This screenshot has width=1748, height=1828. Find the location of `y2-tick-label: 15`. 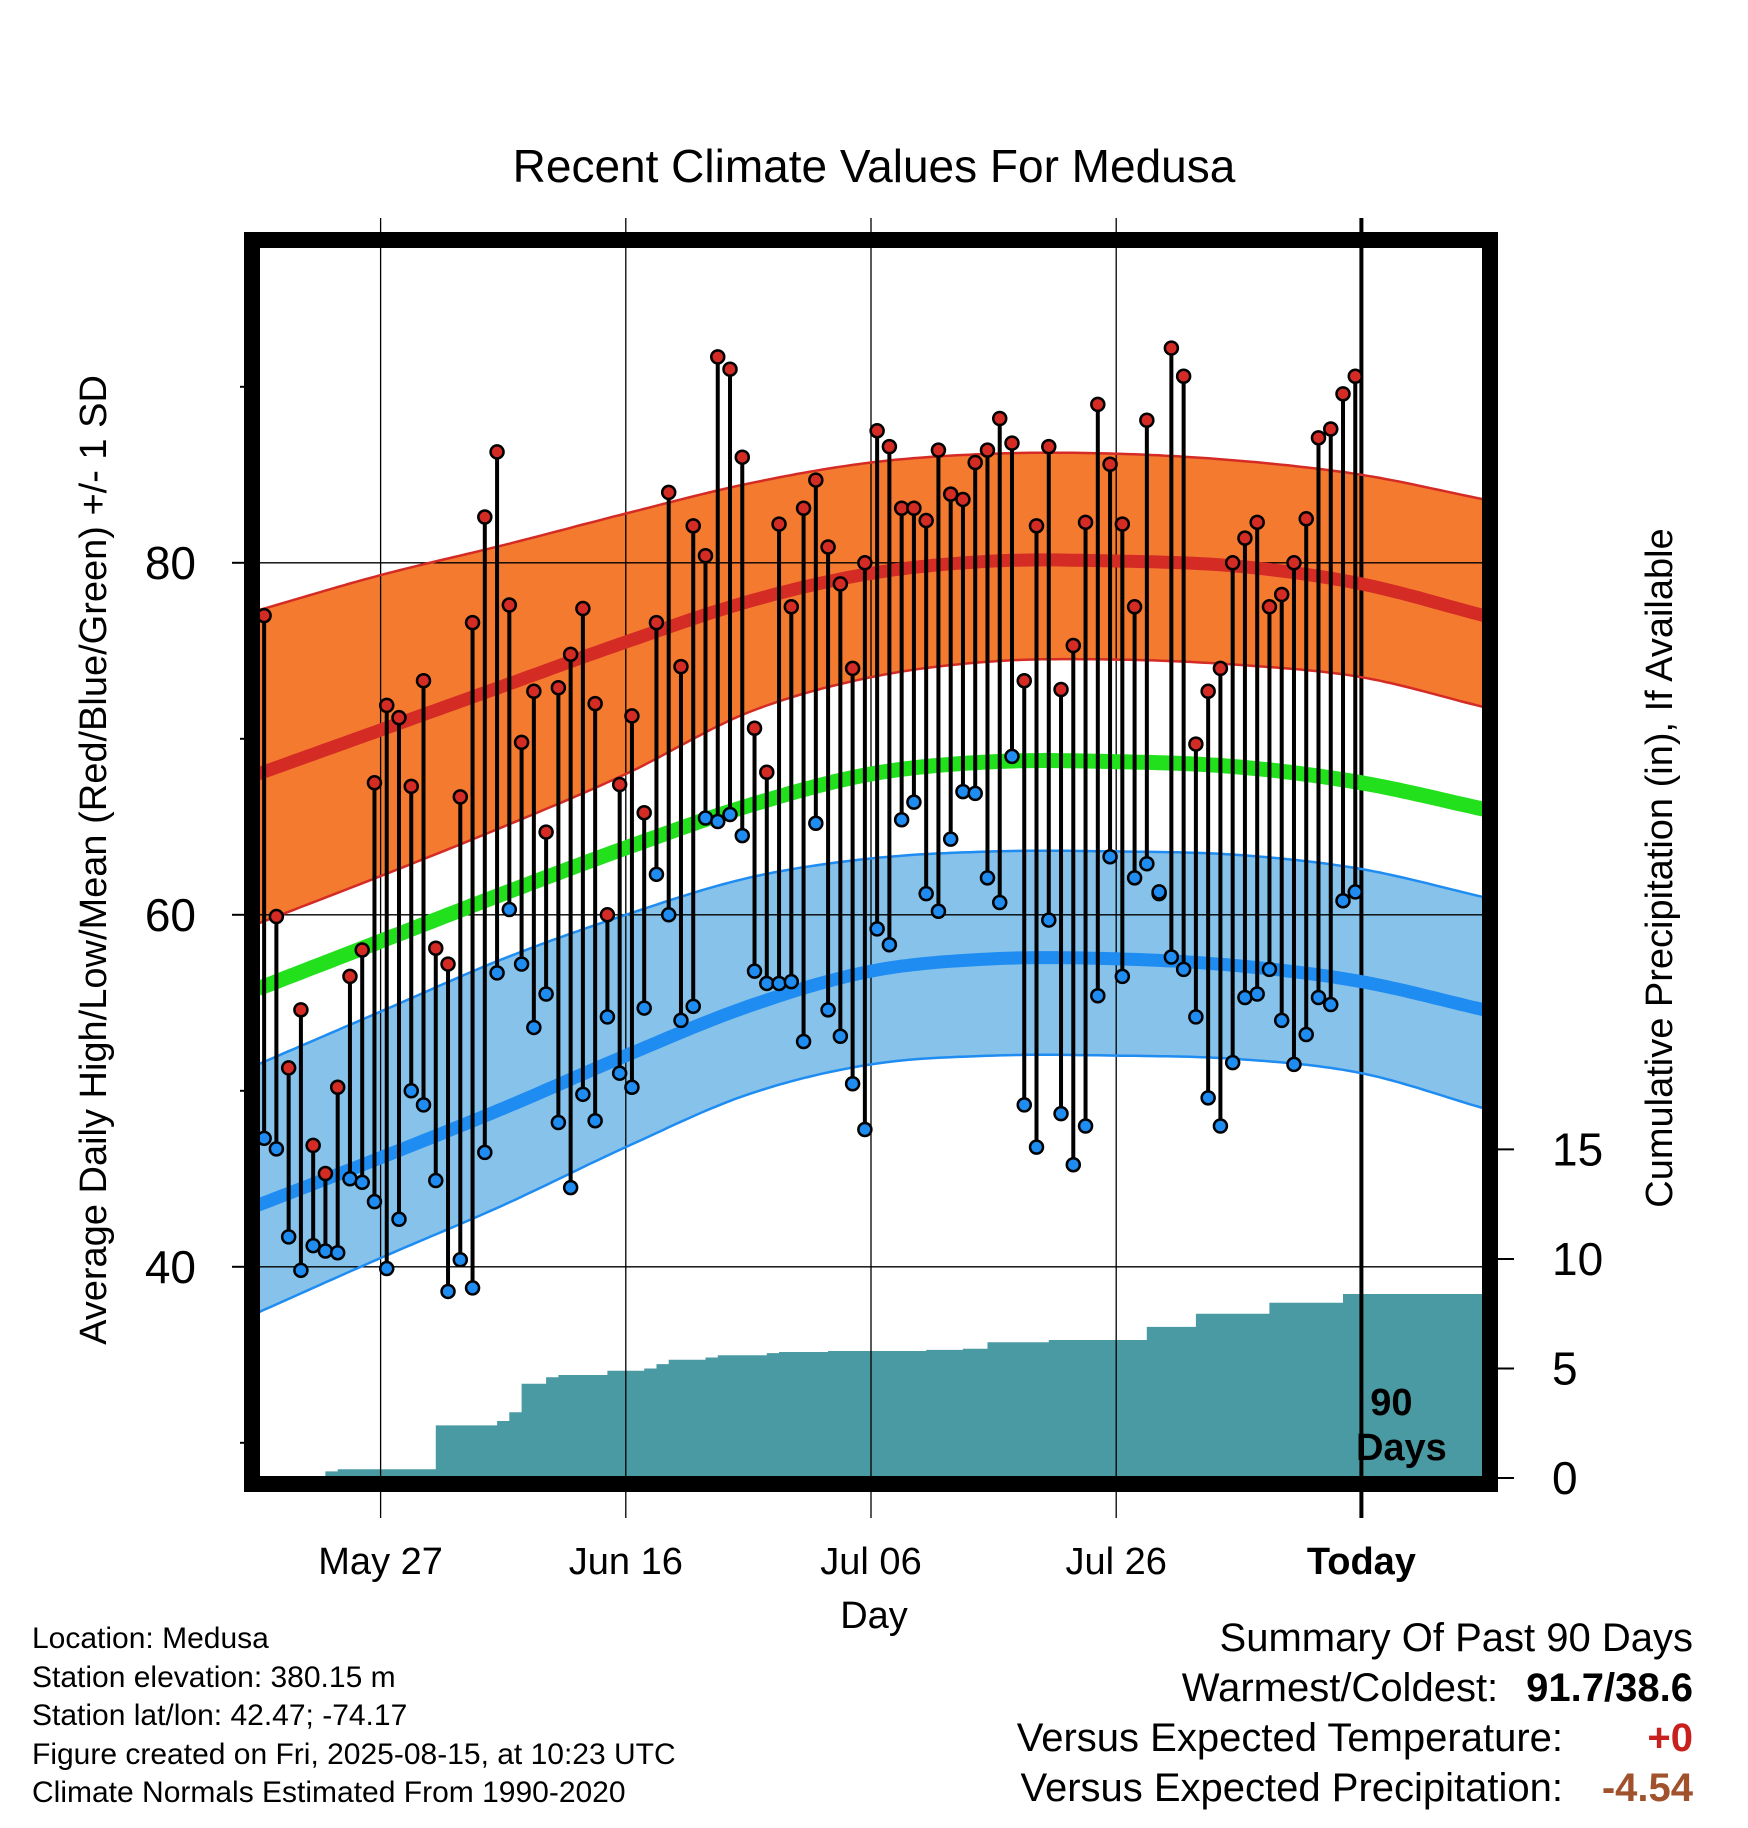

y2-tick-label: 15 is located at coordinates (1577, 1149).